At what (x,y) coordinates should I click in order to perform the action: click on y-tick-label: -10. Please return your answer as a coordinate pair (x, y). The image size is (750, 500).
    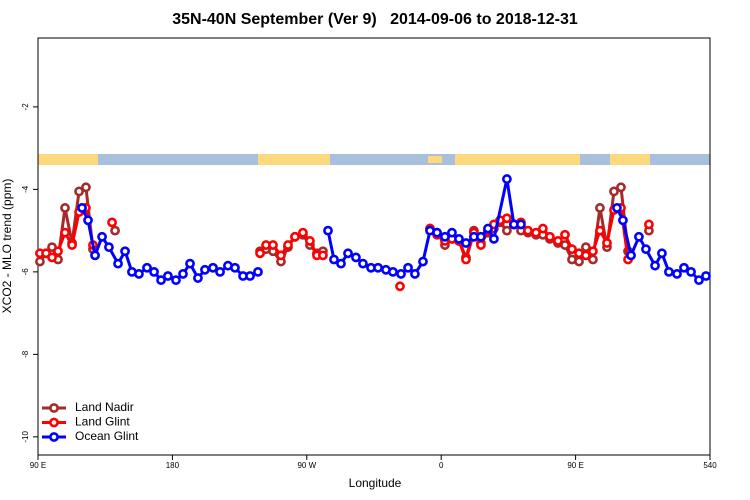
    Looking at the image, I should click on (25, 437).